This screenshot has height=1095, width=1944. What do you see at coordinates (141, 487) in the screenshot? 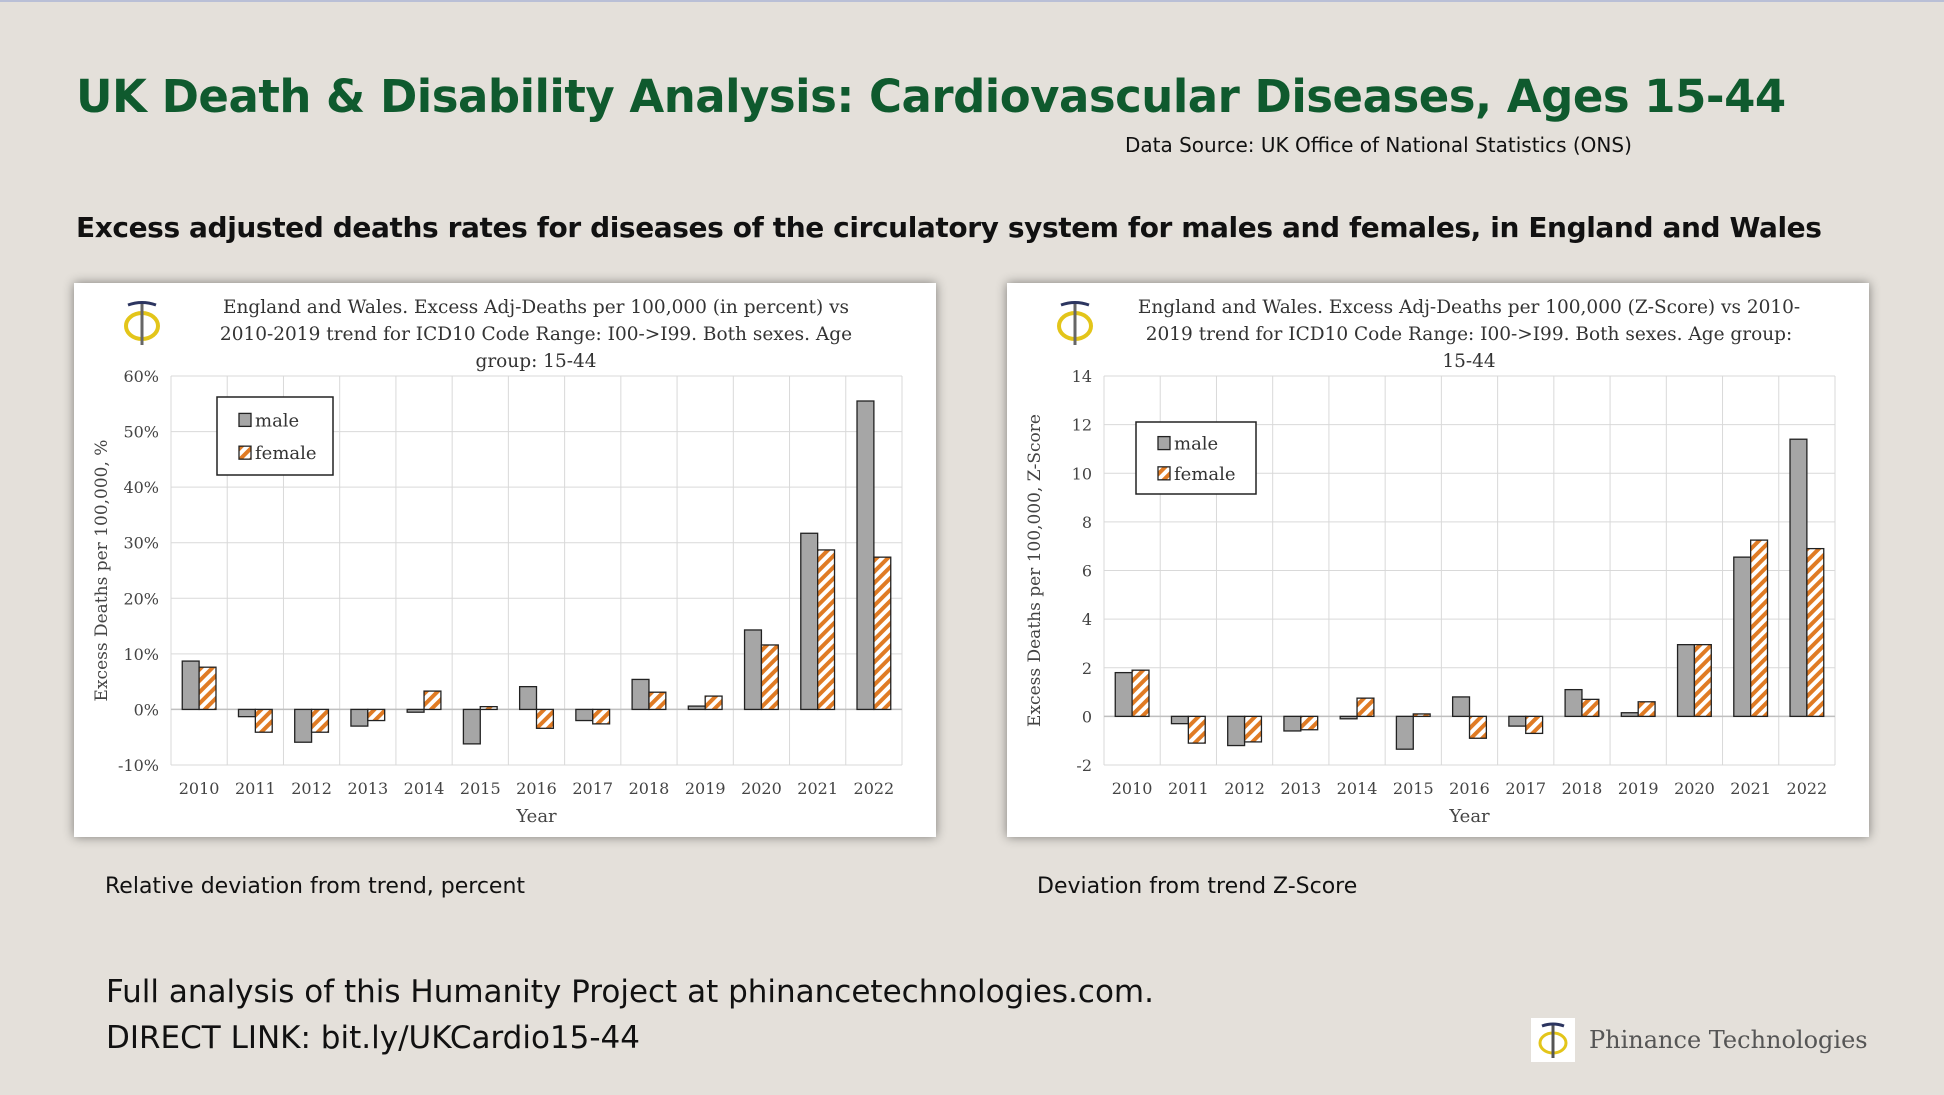
I see `y-tick-label: 40%` at bounding box center [141, 487].